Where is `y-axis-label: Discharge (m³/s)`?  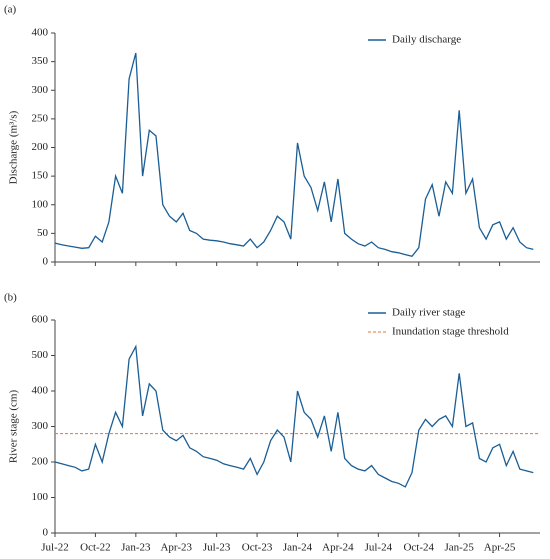
y-axis-label: Discharge (m³/s) is located at coordinates (14, 147).